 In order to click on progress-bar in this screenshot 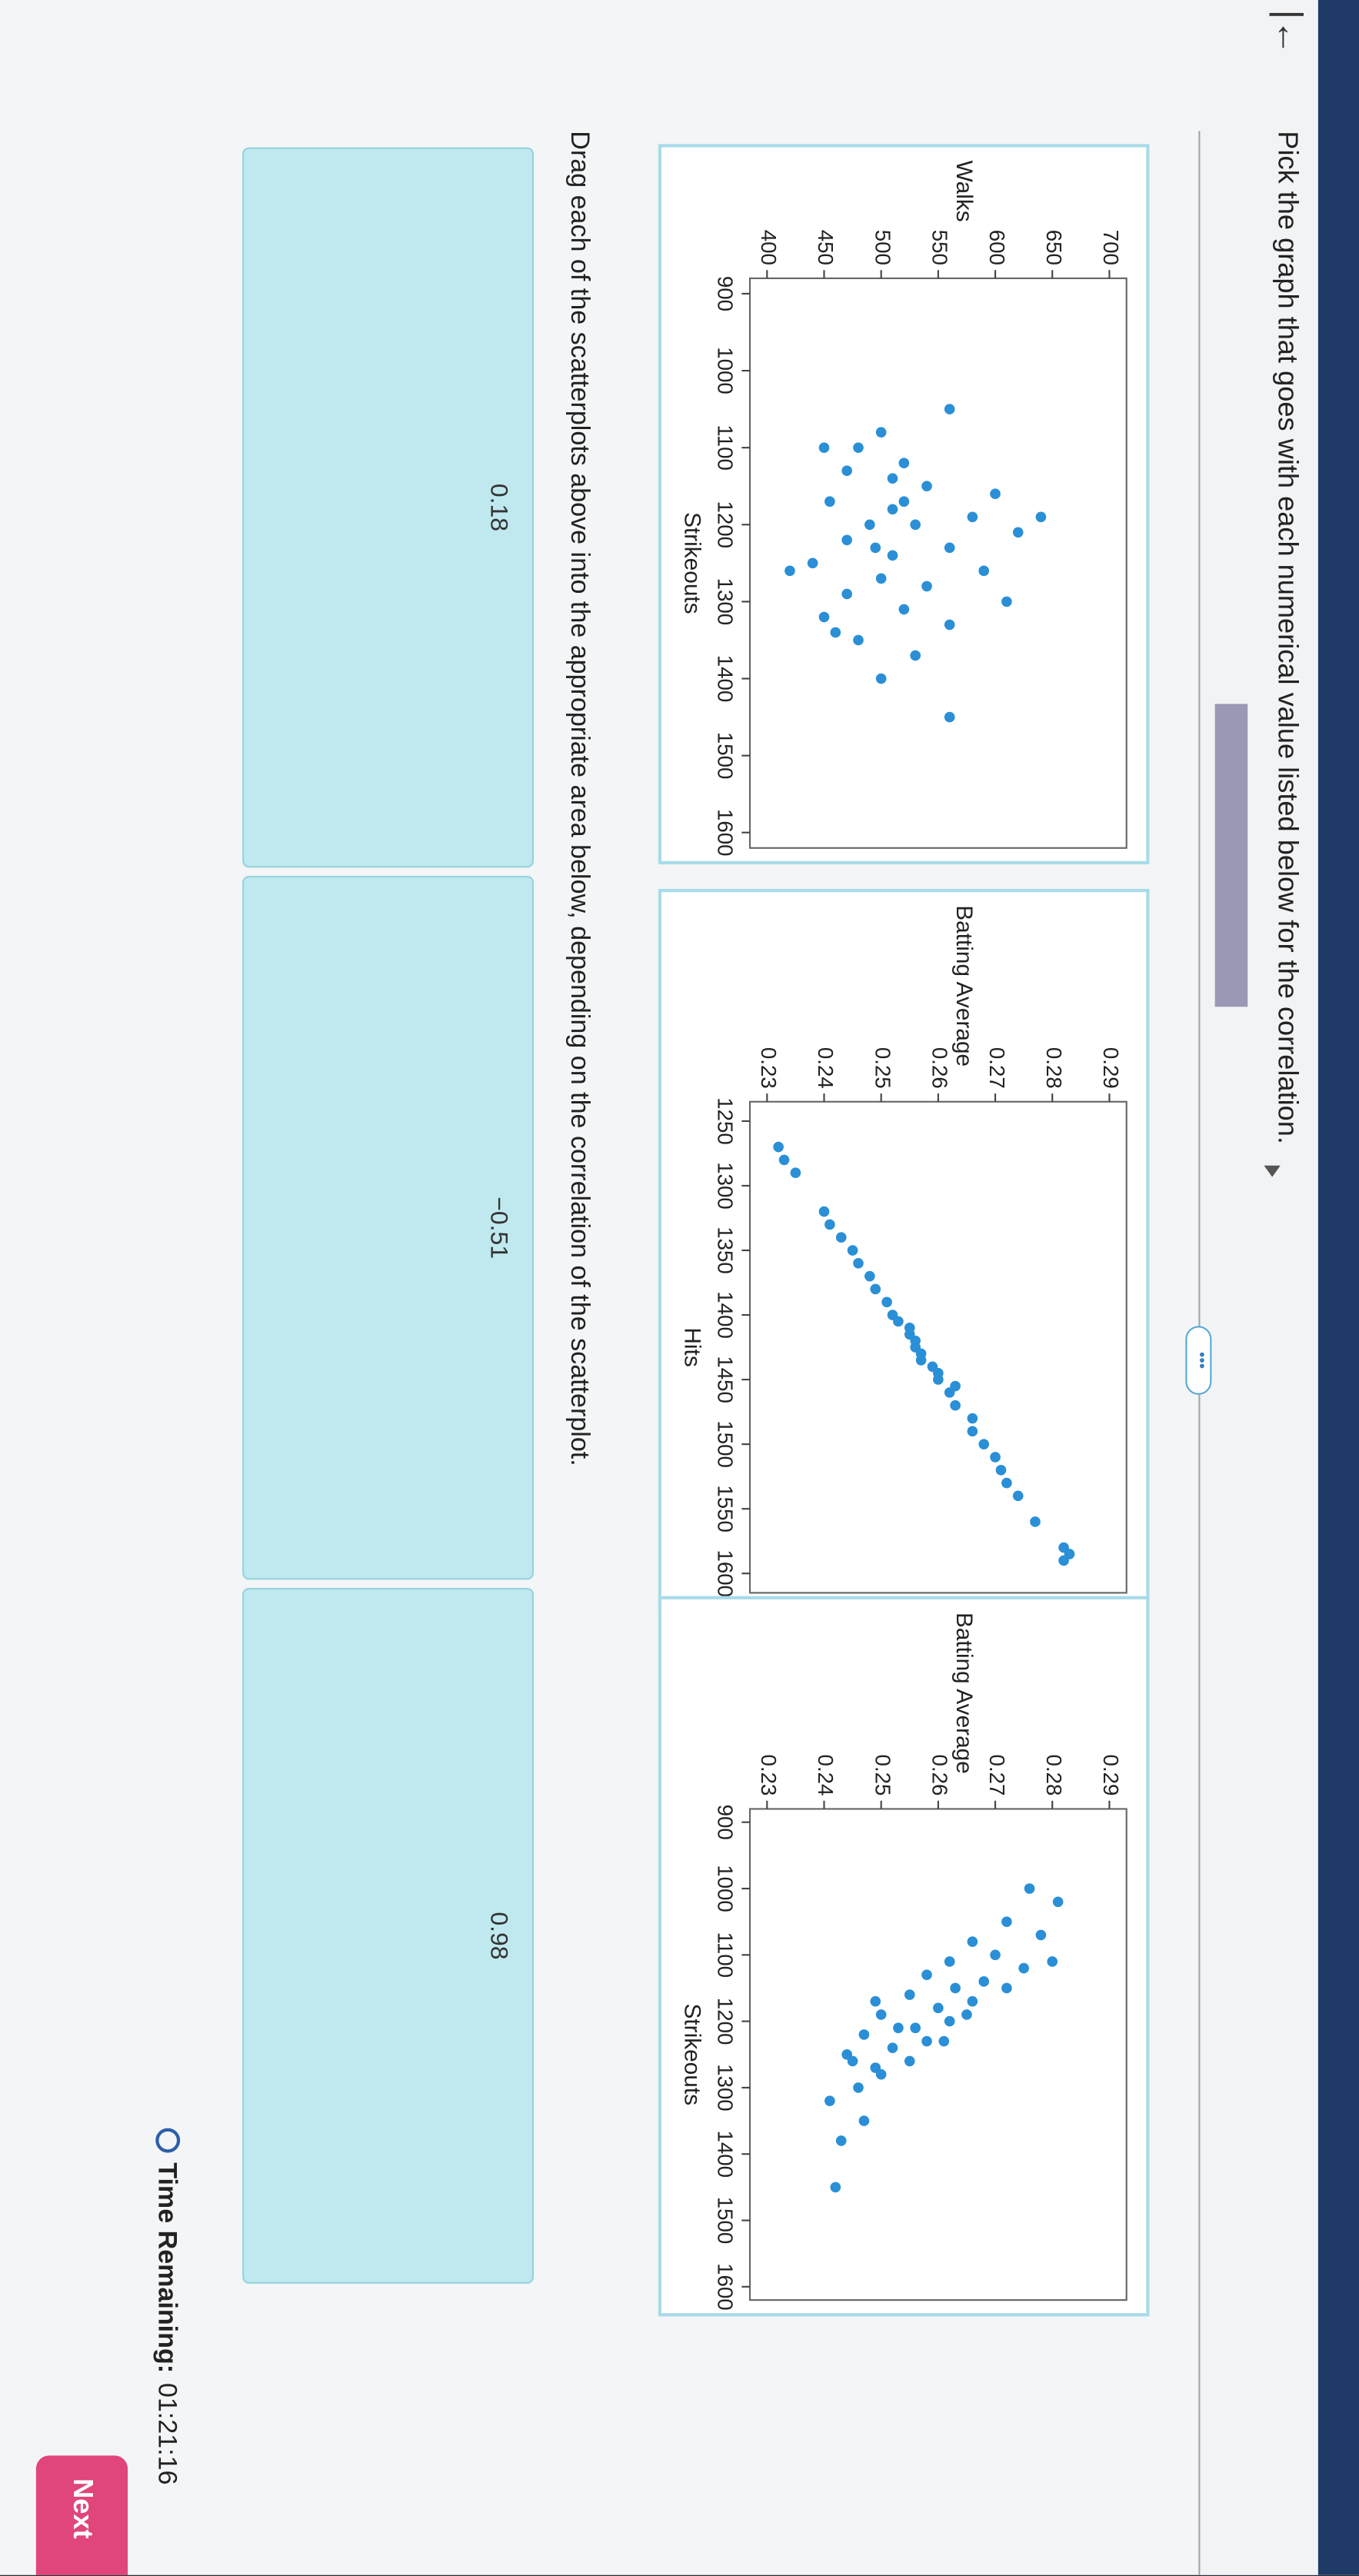, I will do `click(1231, 855)`.